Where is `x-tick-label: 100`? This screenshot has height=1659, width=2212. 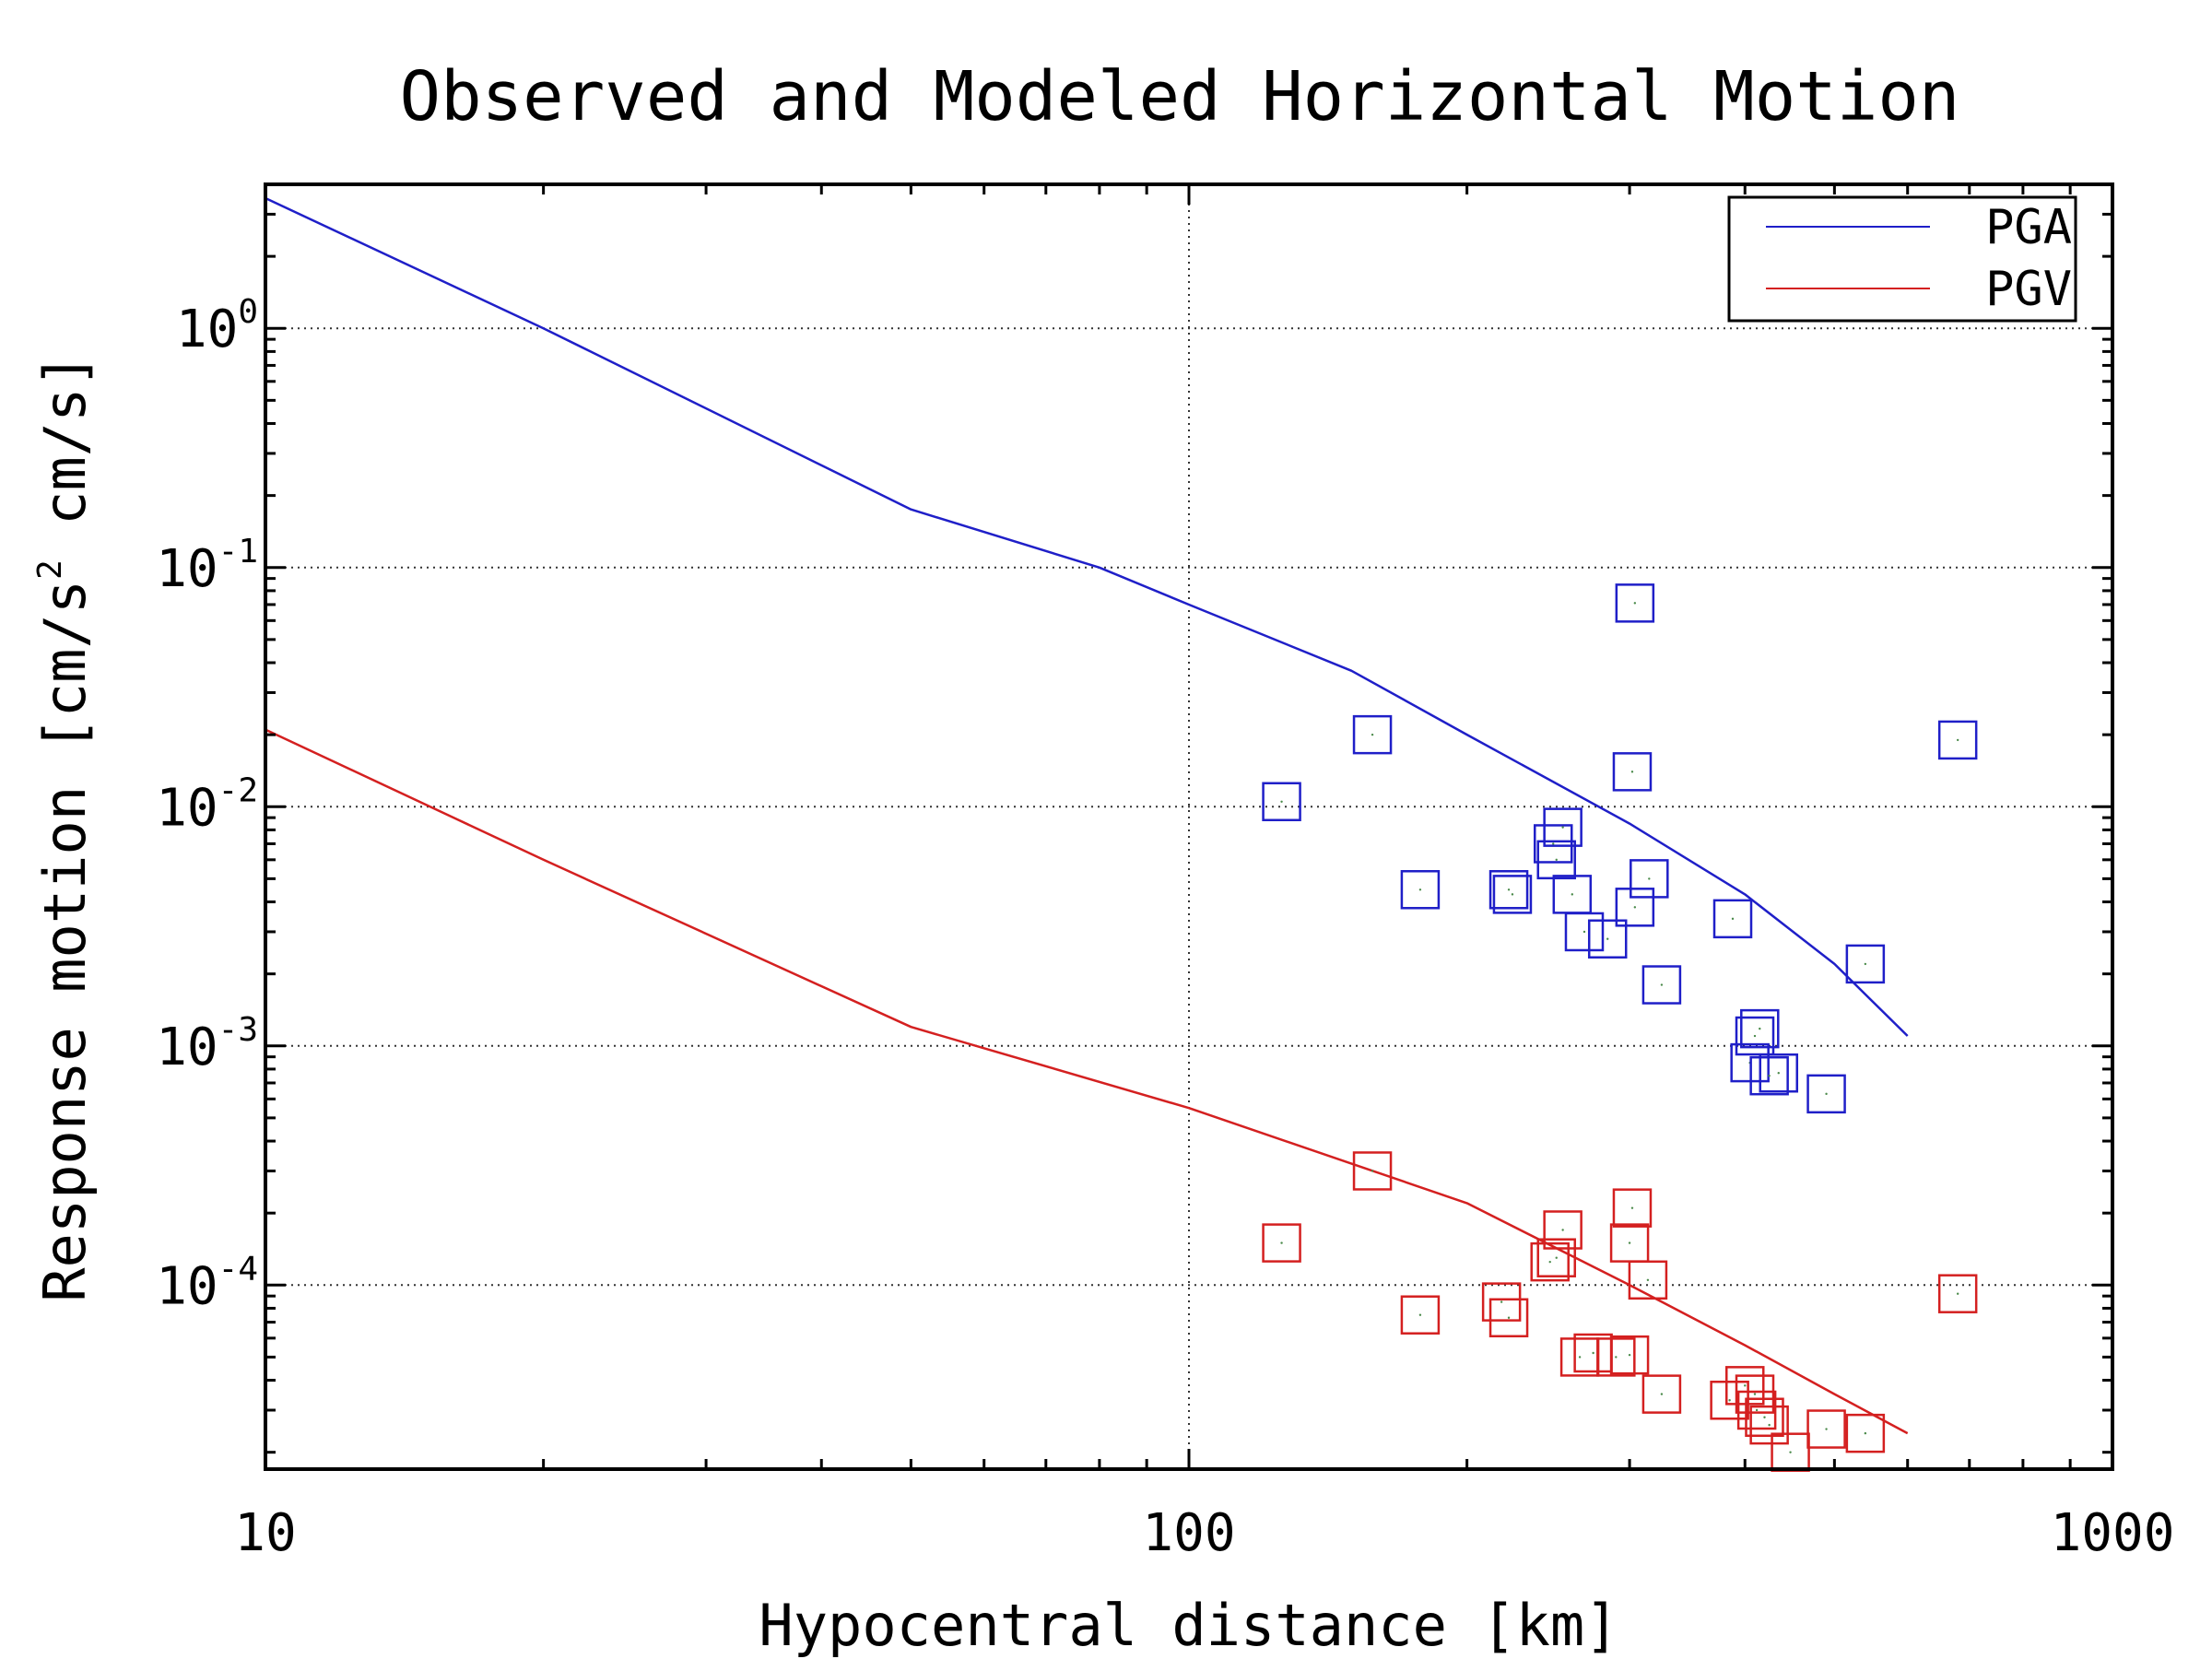 x-tick-label: 100 is located at coordinates (1188, 1533).